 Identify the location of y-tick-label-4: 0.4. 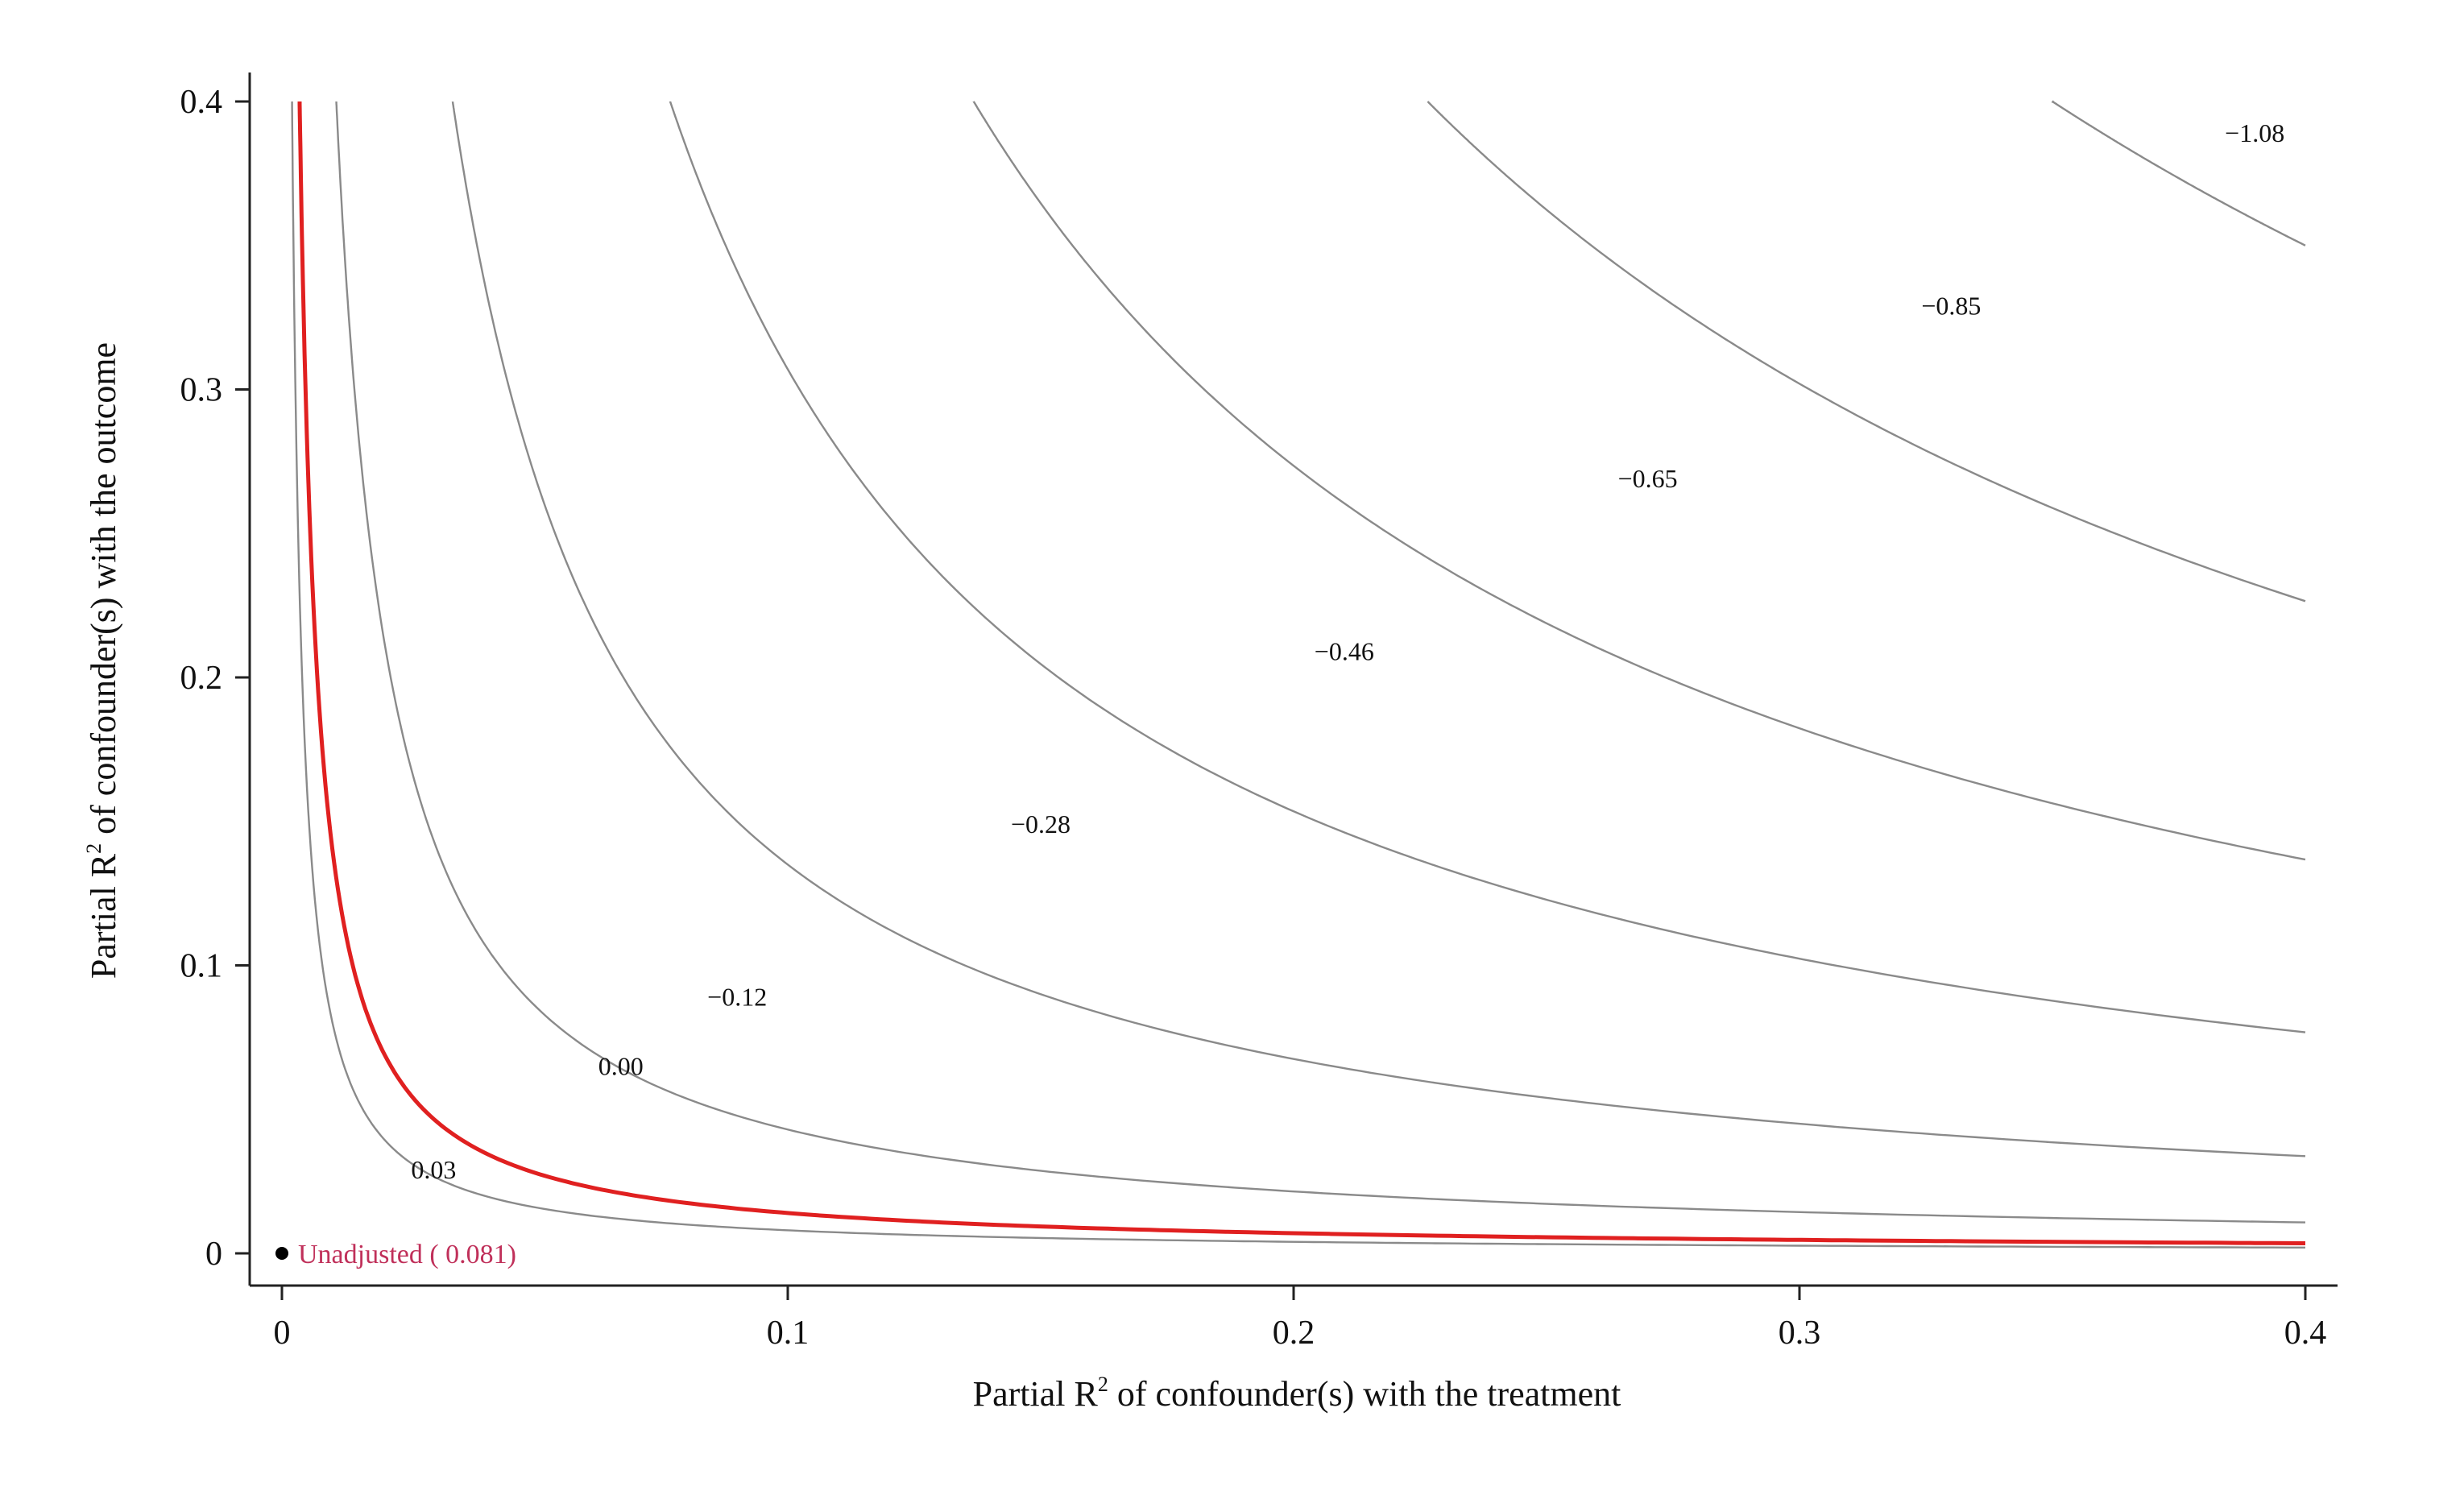
(201, 102).